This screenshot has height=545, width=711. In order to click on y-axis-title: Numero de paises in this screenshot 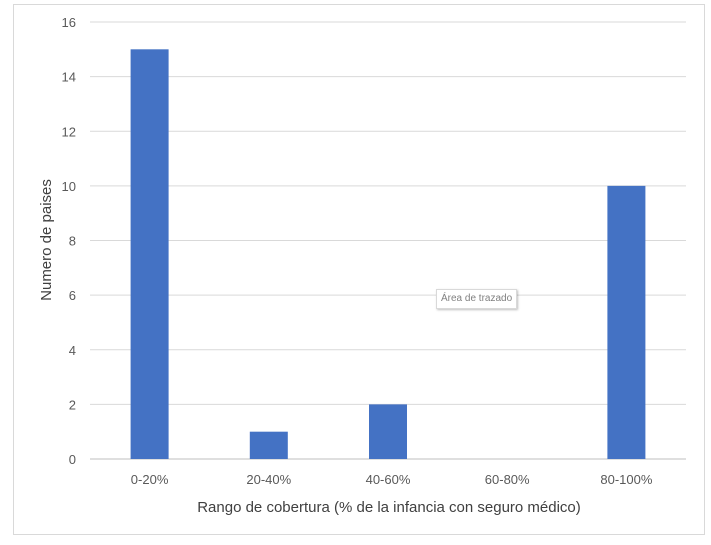, I will do `click(46, 240)`.